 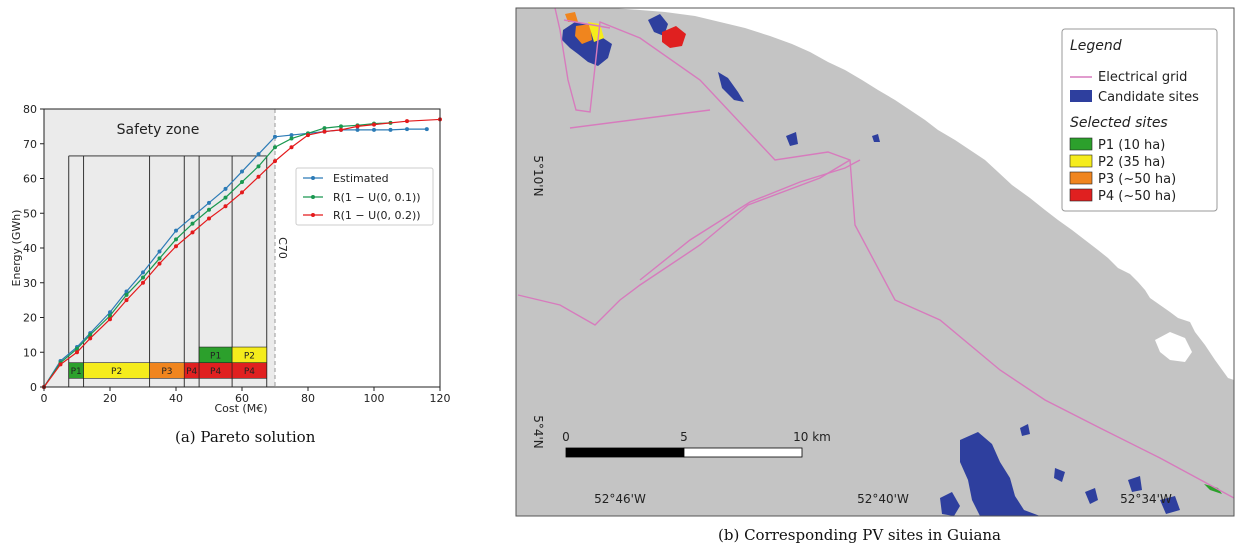 I want to click on y-tick-label-5: 50, so click(x=30, y=213).